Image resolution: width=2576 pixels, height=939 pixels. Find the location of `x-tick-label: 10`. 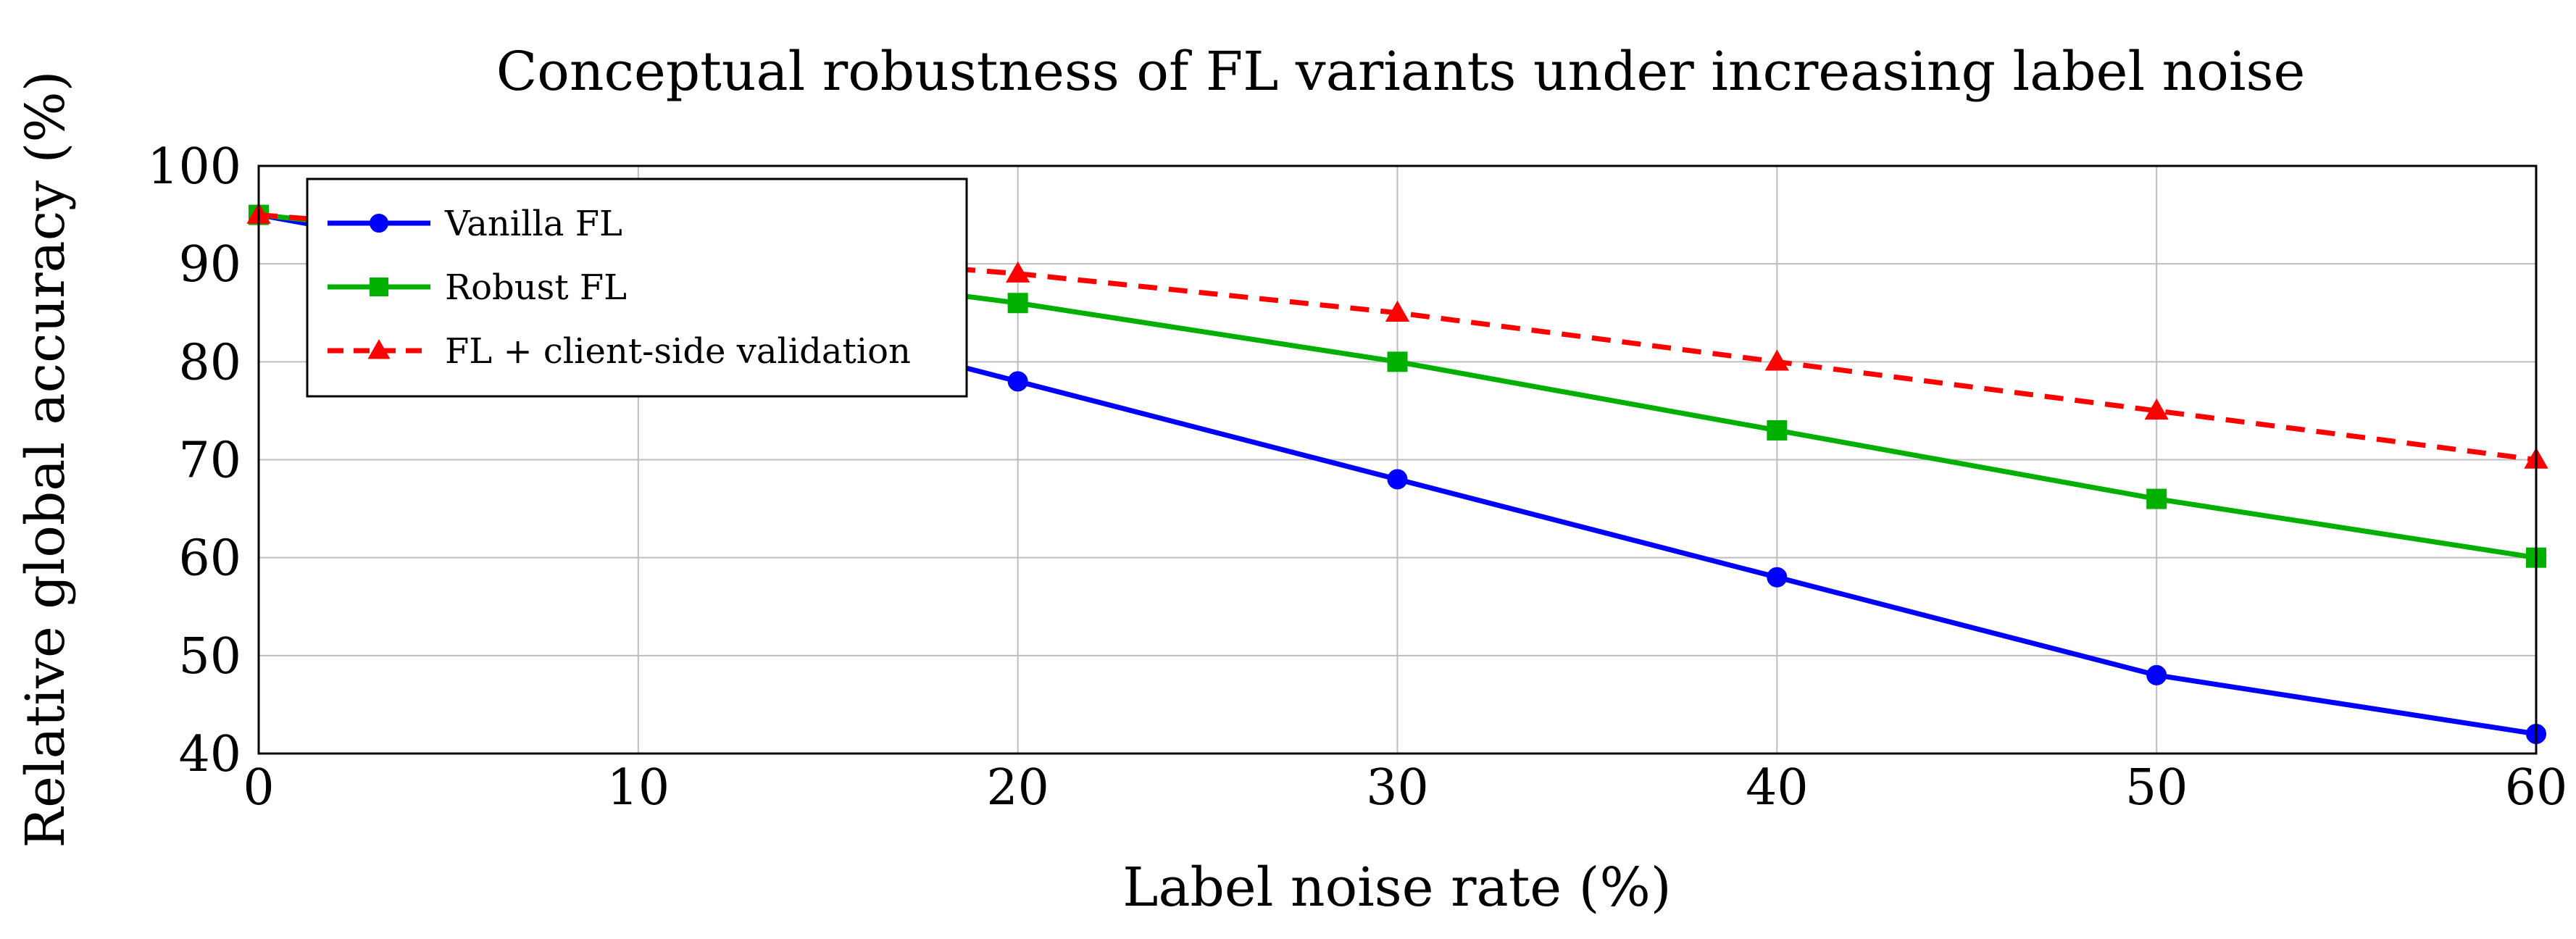

x-tick-label: 10 is located at coordinates (638, 788).